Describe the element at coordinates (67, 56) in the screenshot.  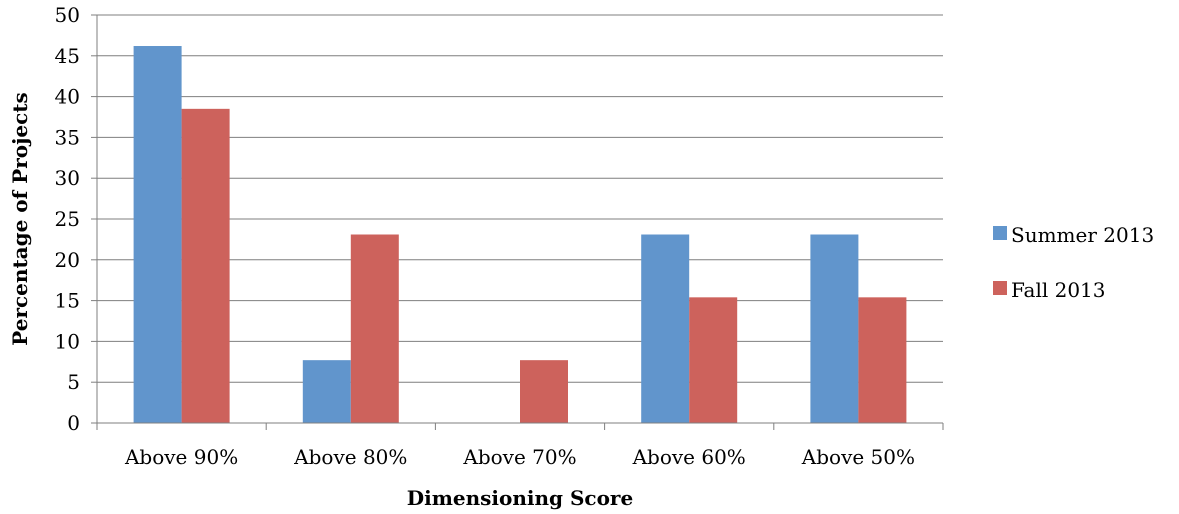
I see `y-tick-label: 45` at that location.